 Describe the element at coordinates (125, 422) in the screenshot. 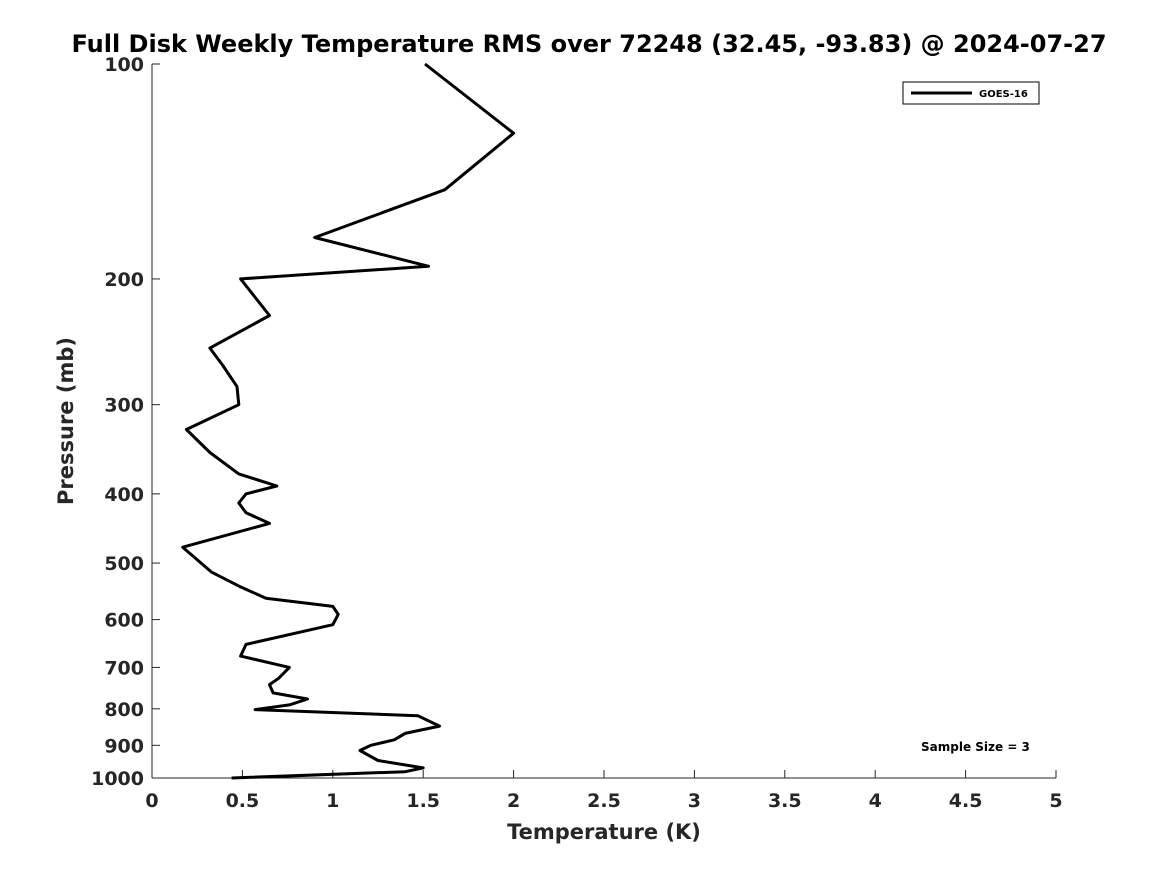

I see `y-axis-ticks: 100 200 300 400 500 600 700 800 900 1000` at that location.